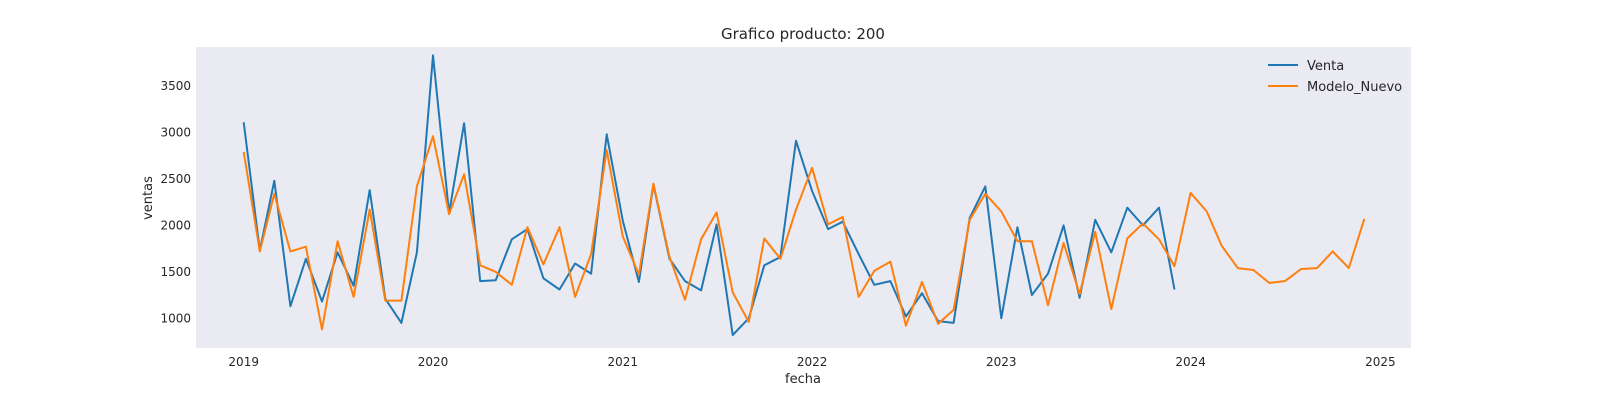 The width and height of the screenshot is (1600, 400). I want to click on chart-title: Grafico producto: 200, so click(803, 34).